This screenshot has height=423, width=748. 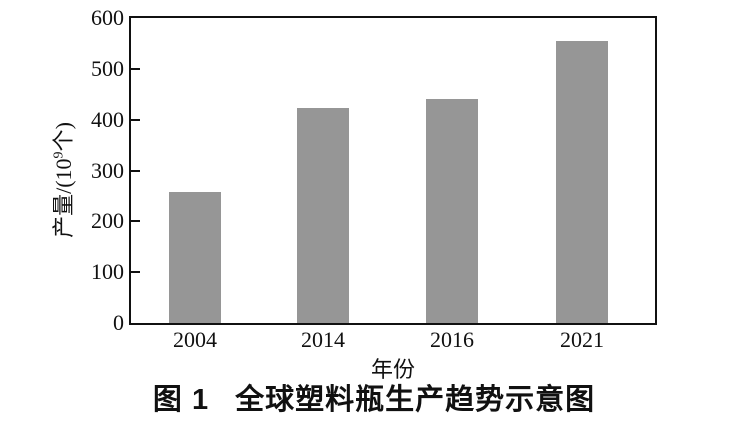 What do you see at coordinates (323, 215) in the screenshot?
I see `bar-2014` at bounding box center [323, 215].